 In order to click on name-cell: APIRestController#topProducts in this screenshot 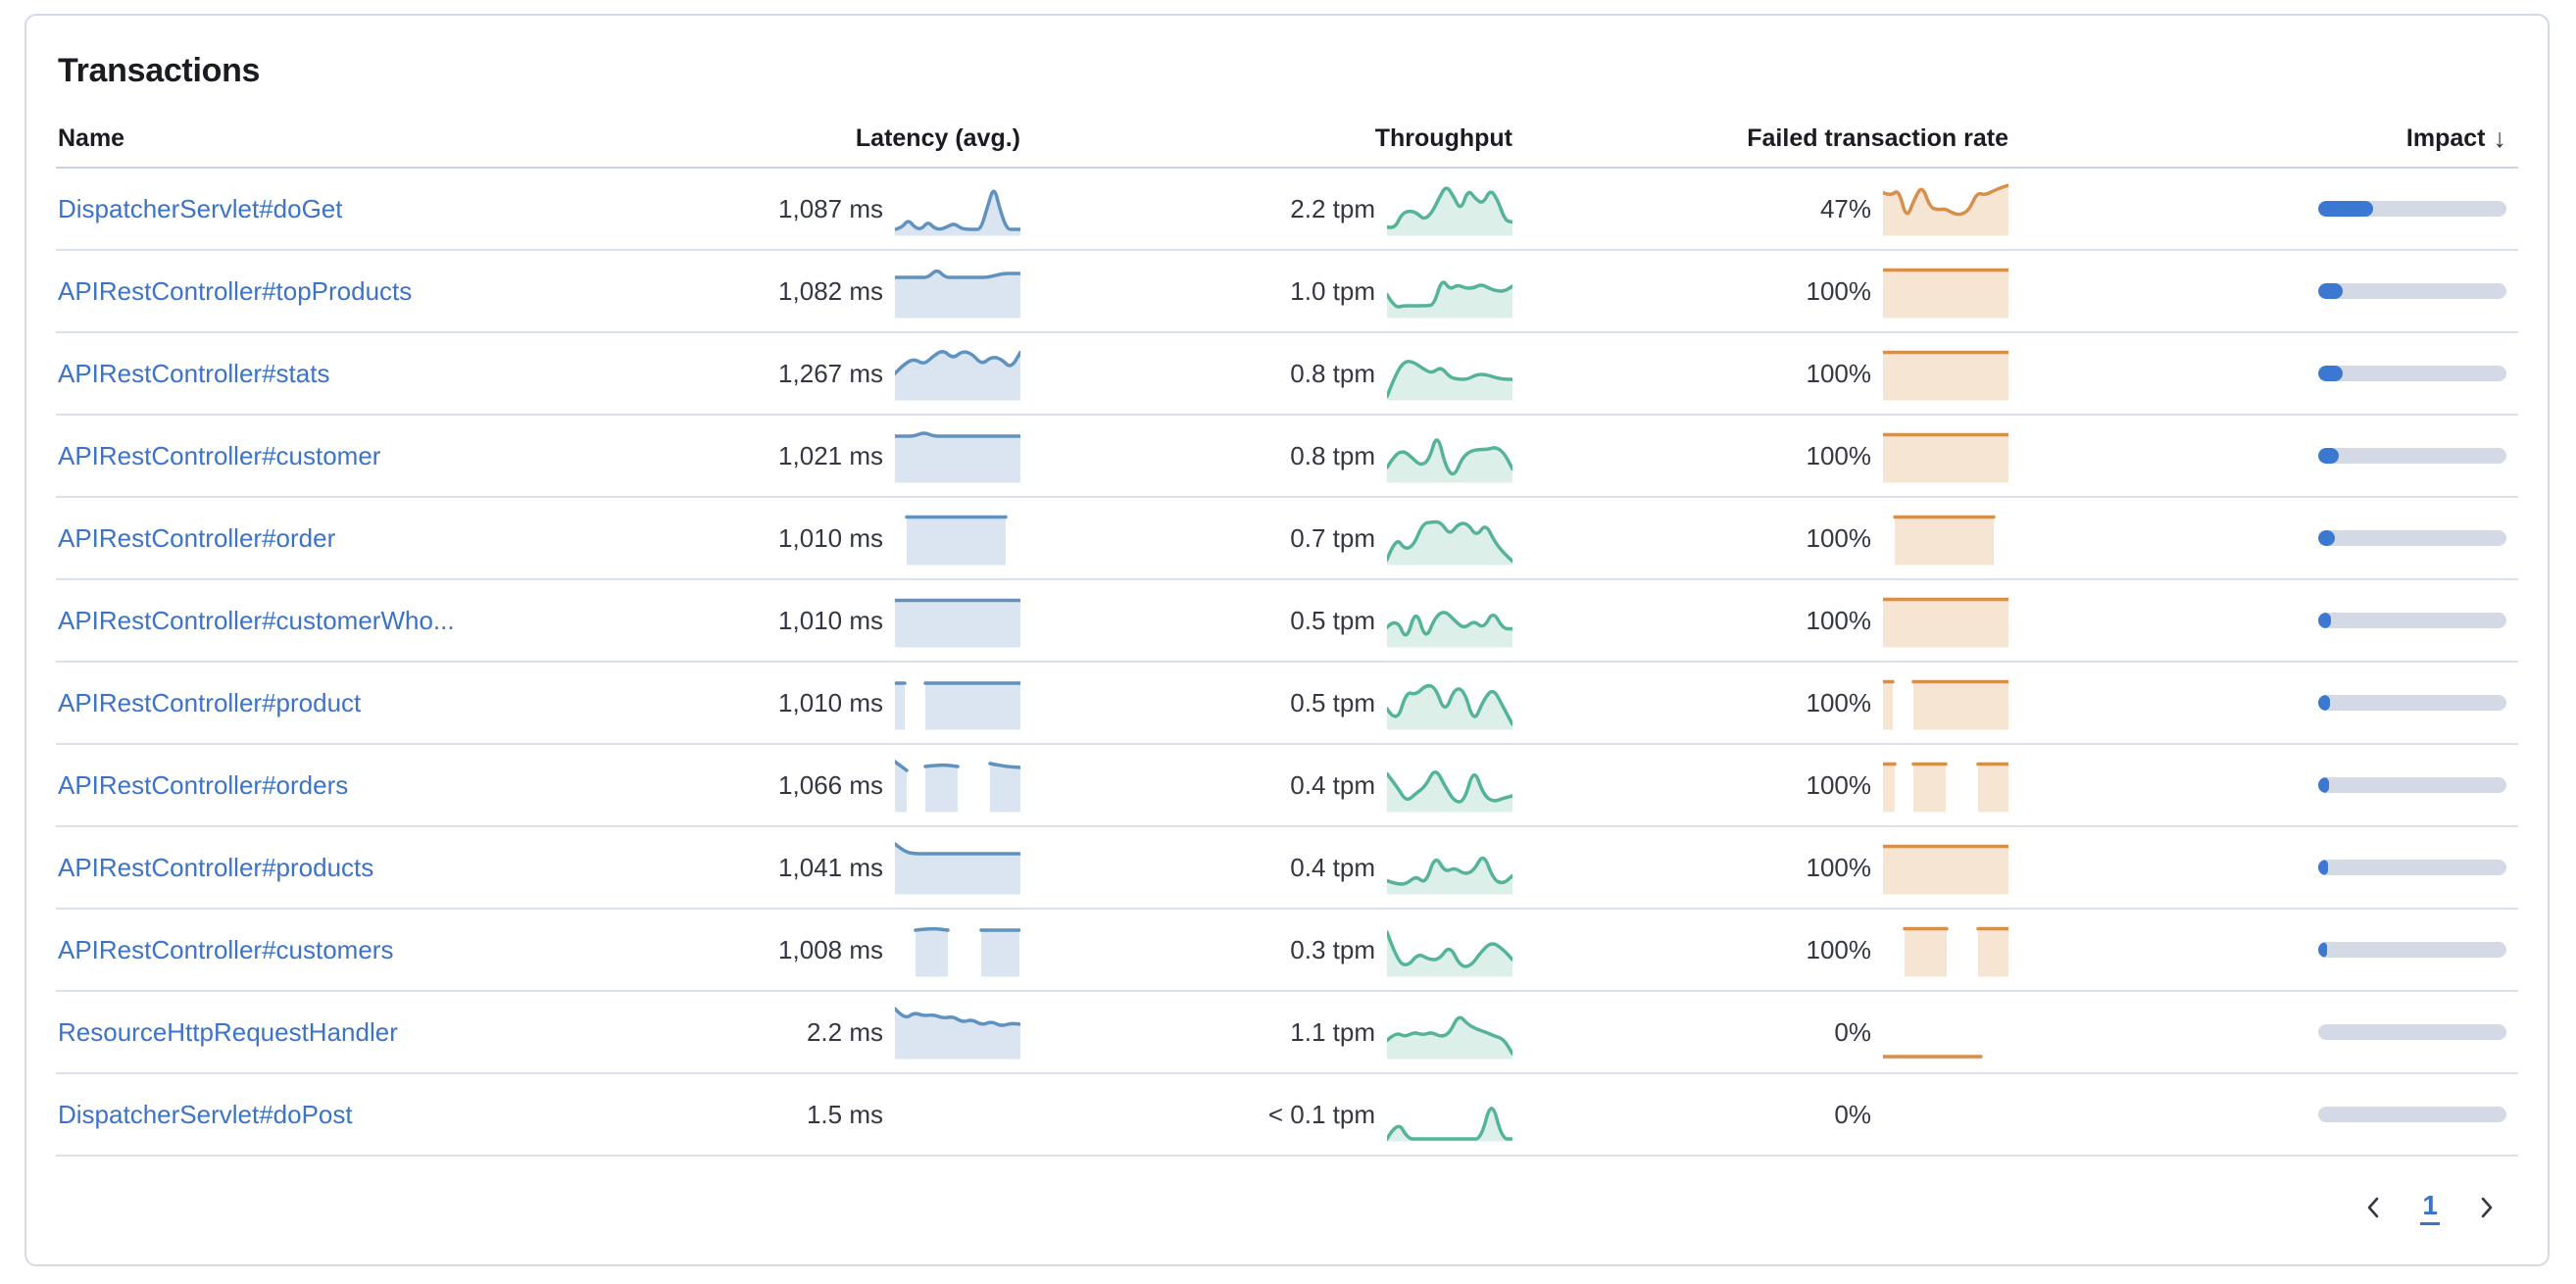, I will do `click(362, 291)`.